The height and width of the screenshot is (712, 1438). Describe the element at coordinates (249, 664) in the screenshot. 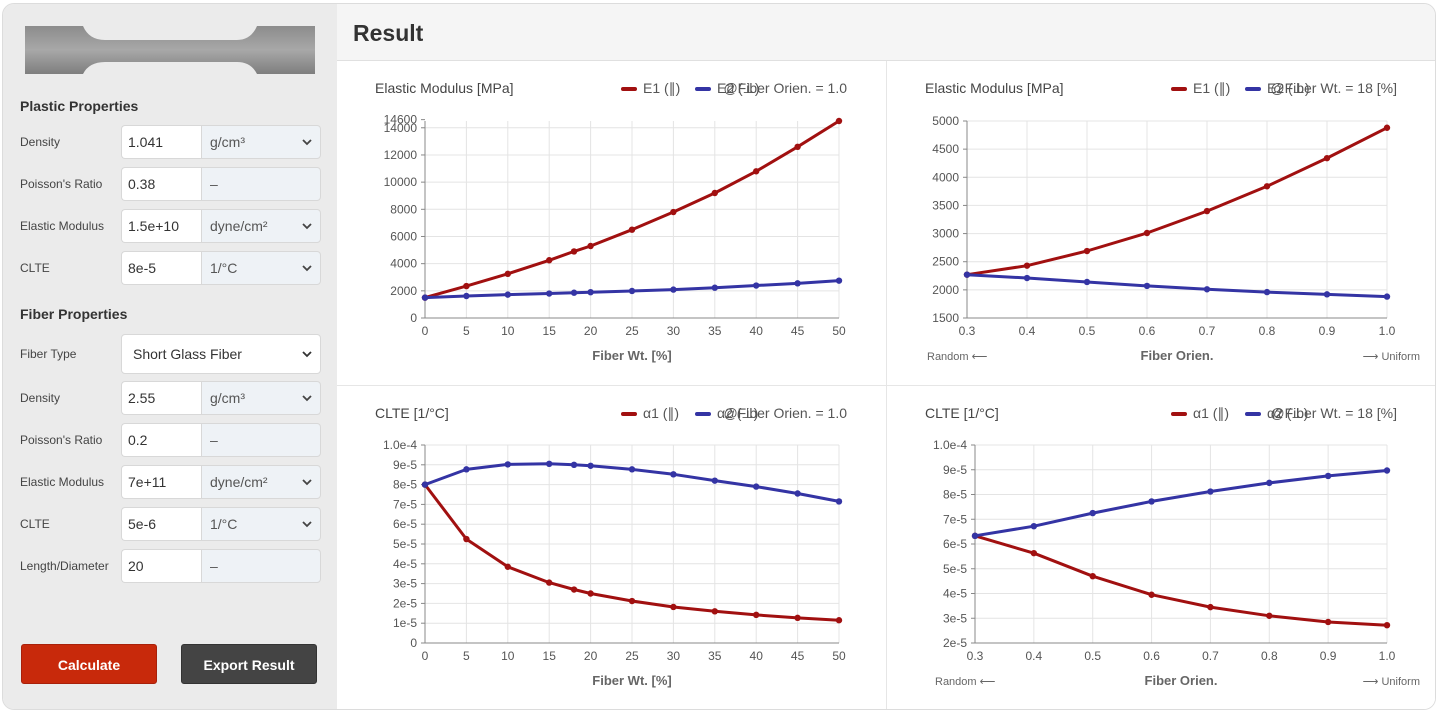

I see `export-result-button: Export Result` at that location.